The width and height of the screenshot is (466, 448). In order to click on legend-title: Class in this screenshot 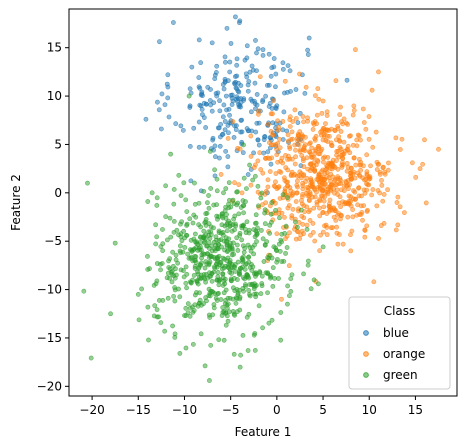, I will do `click(400, 311)`.